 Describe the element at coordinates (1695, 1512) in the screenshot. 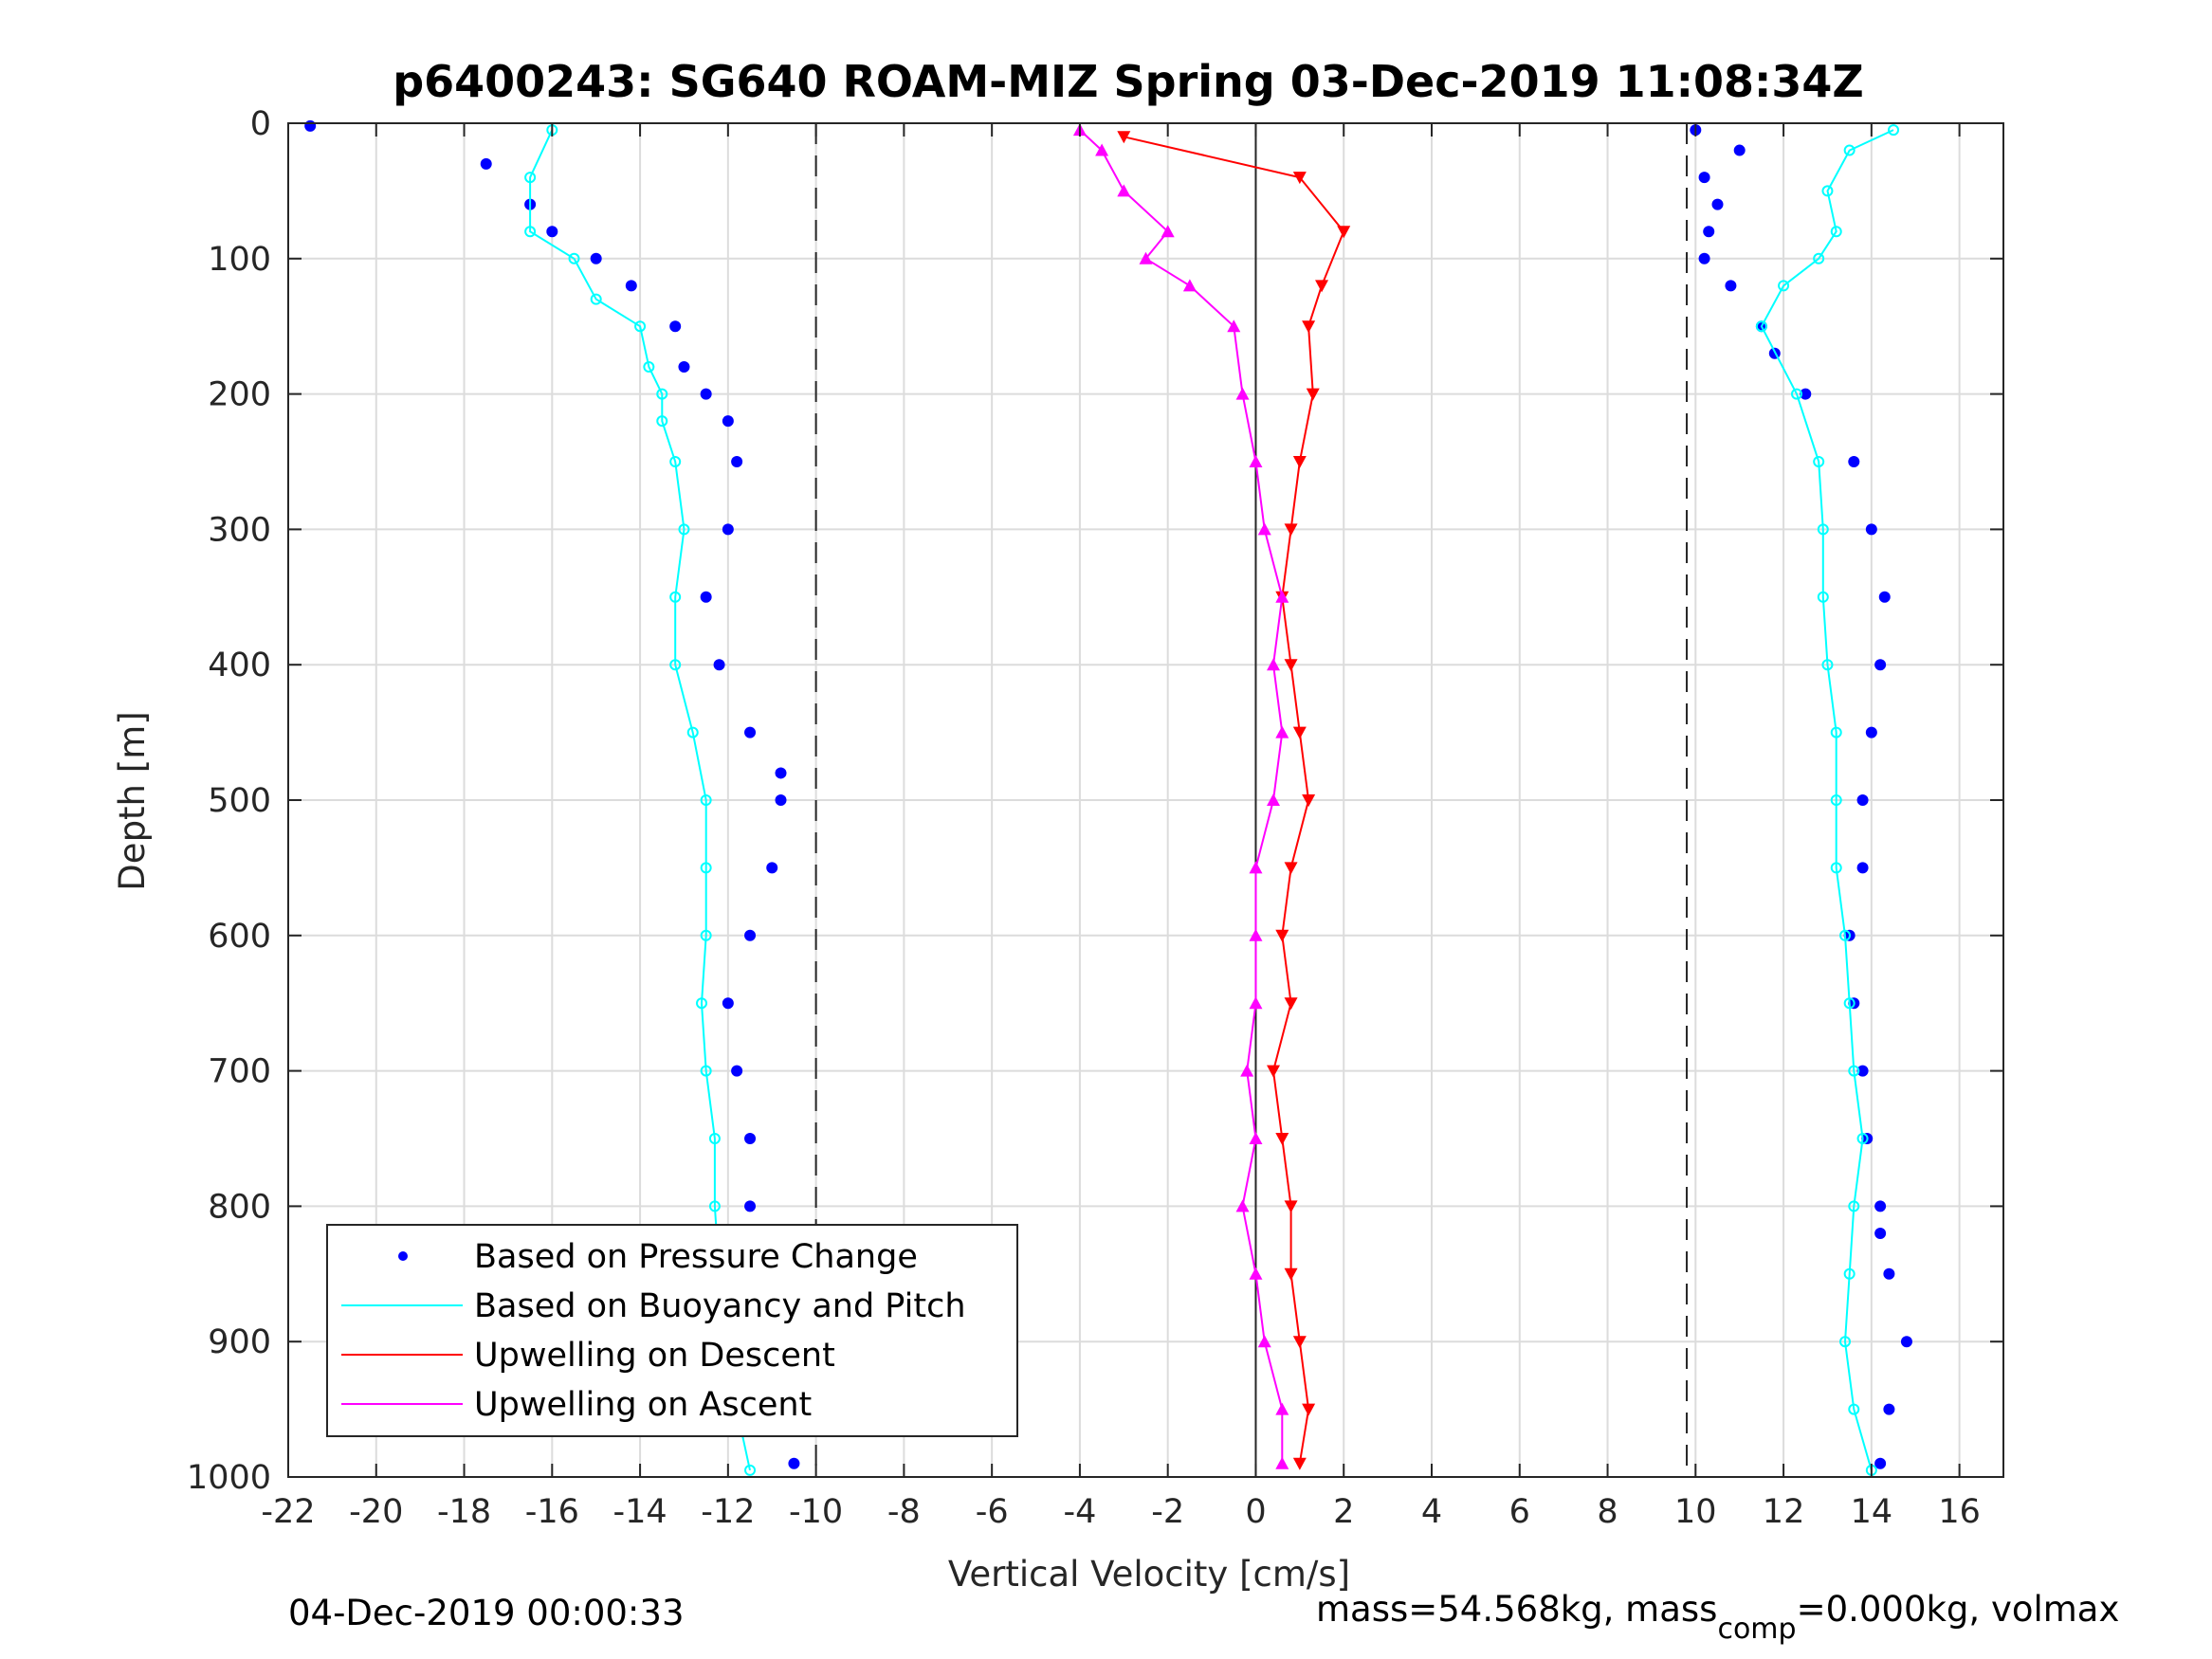

I see `x-tick-label: 10` at that location.